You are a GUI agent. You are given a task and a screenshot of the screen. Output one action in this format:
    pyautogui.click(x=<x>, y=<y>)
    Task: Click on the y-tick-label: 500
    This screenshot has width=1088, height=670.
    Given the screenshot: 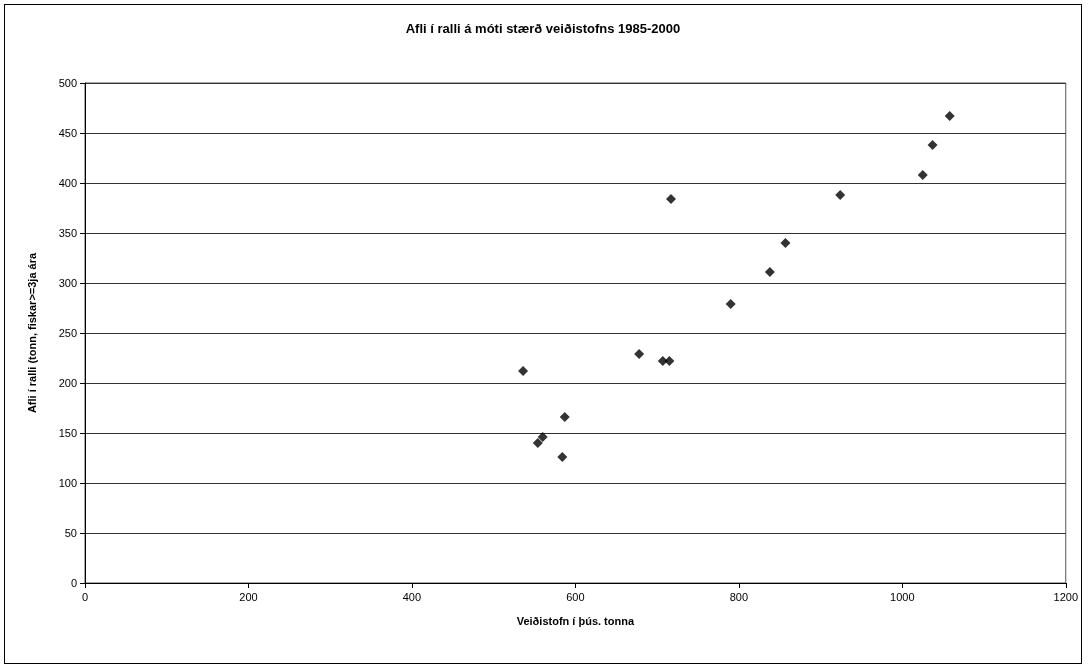 What is the action you would take?
    pyautogui.click(x=67, y=83)
    